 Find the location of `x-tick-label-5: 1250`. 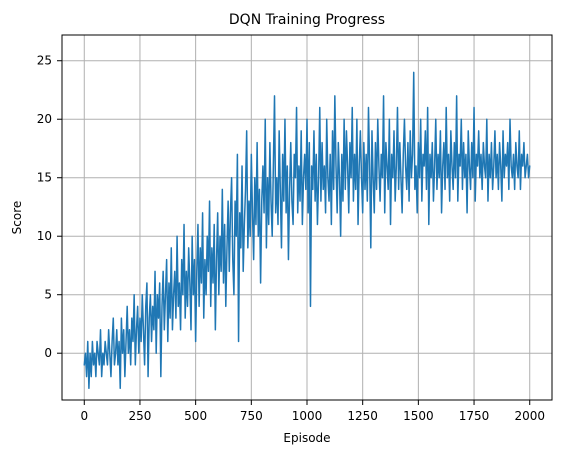

x-tick-label-5: 1250 is located at coordinates (362, 416).